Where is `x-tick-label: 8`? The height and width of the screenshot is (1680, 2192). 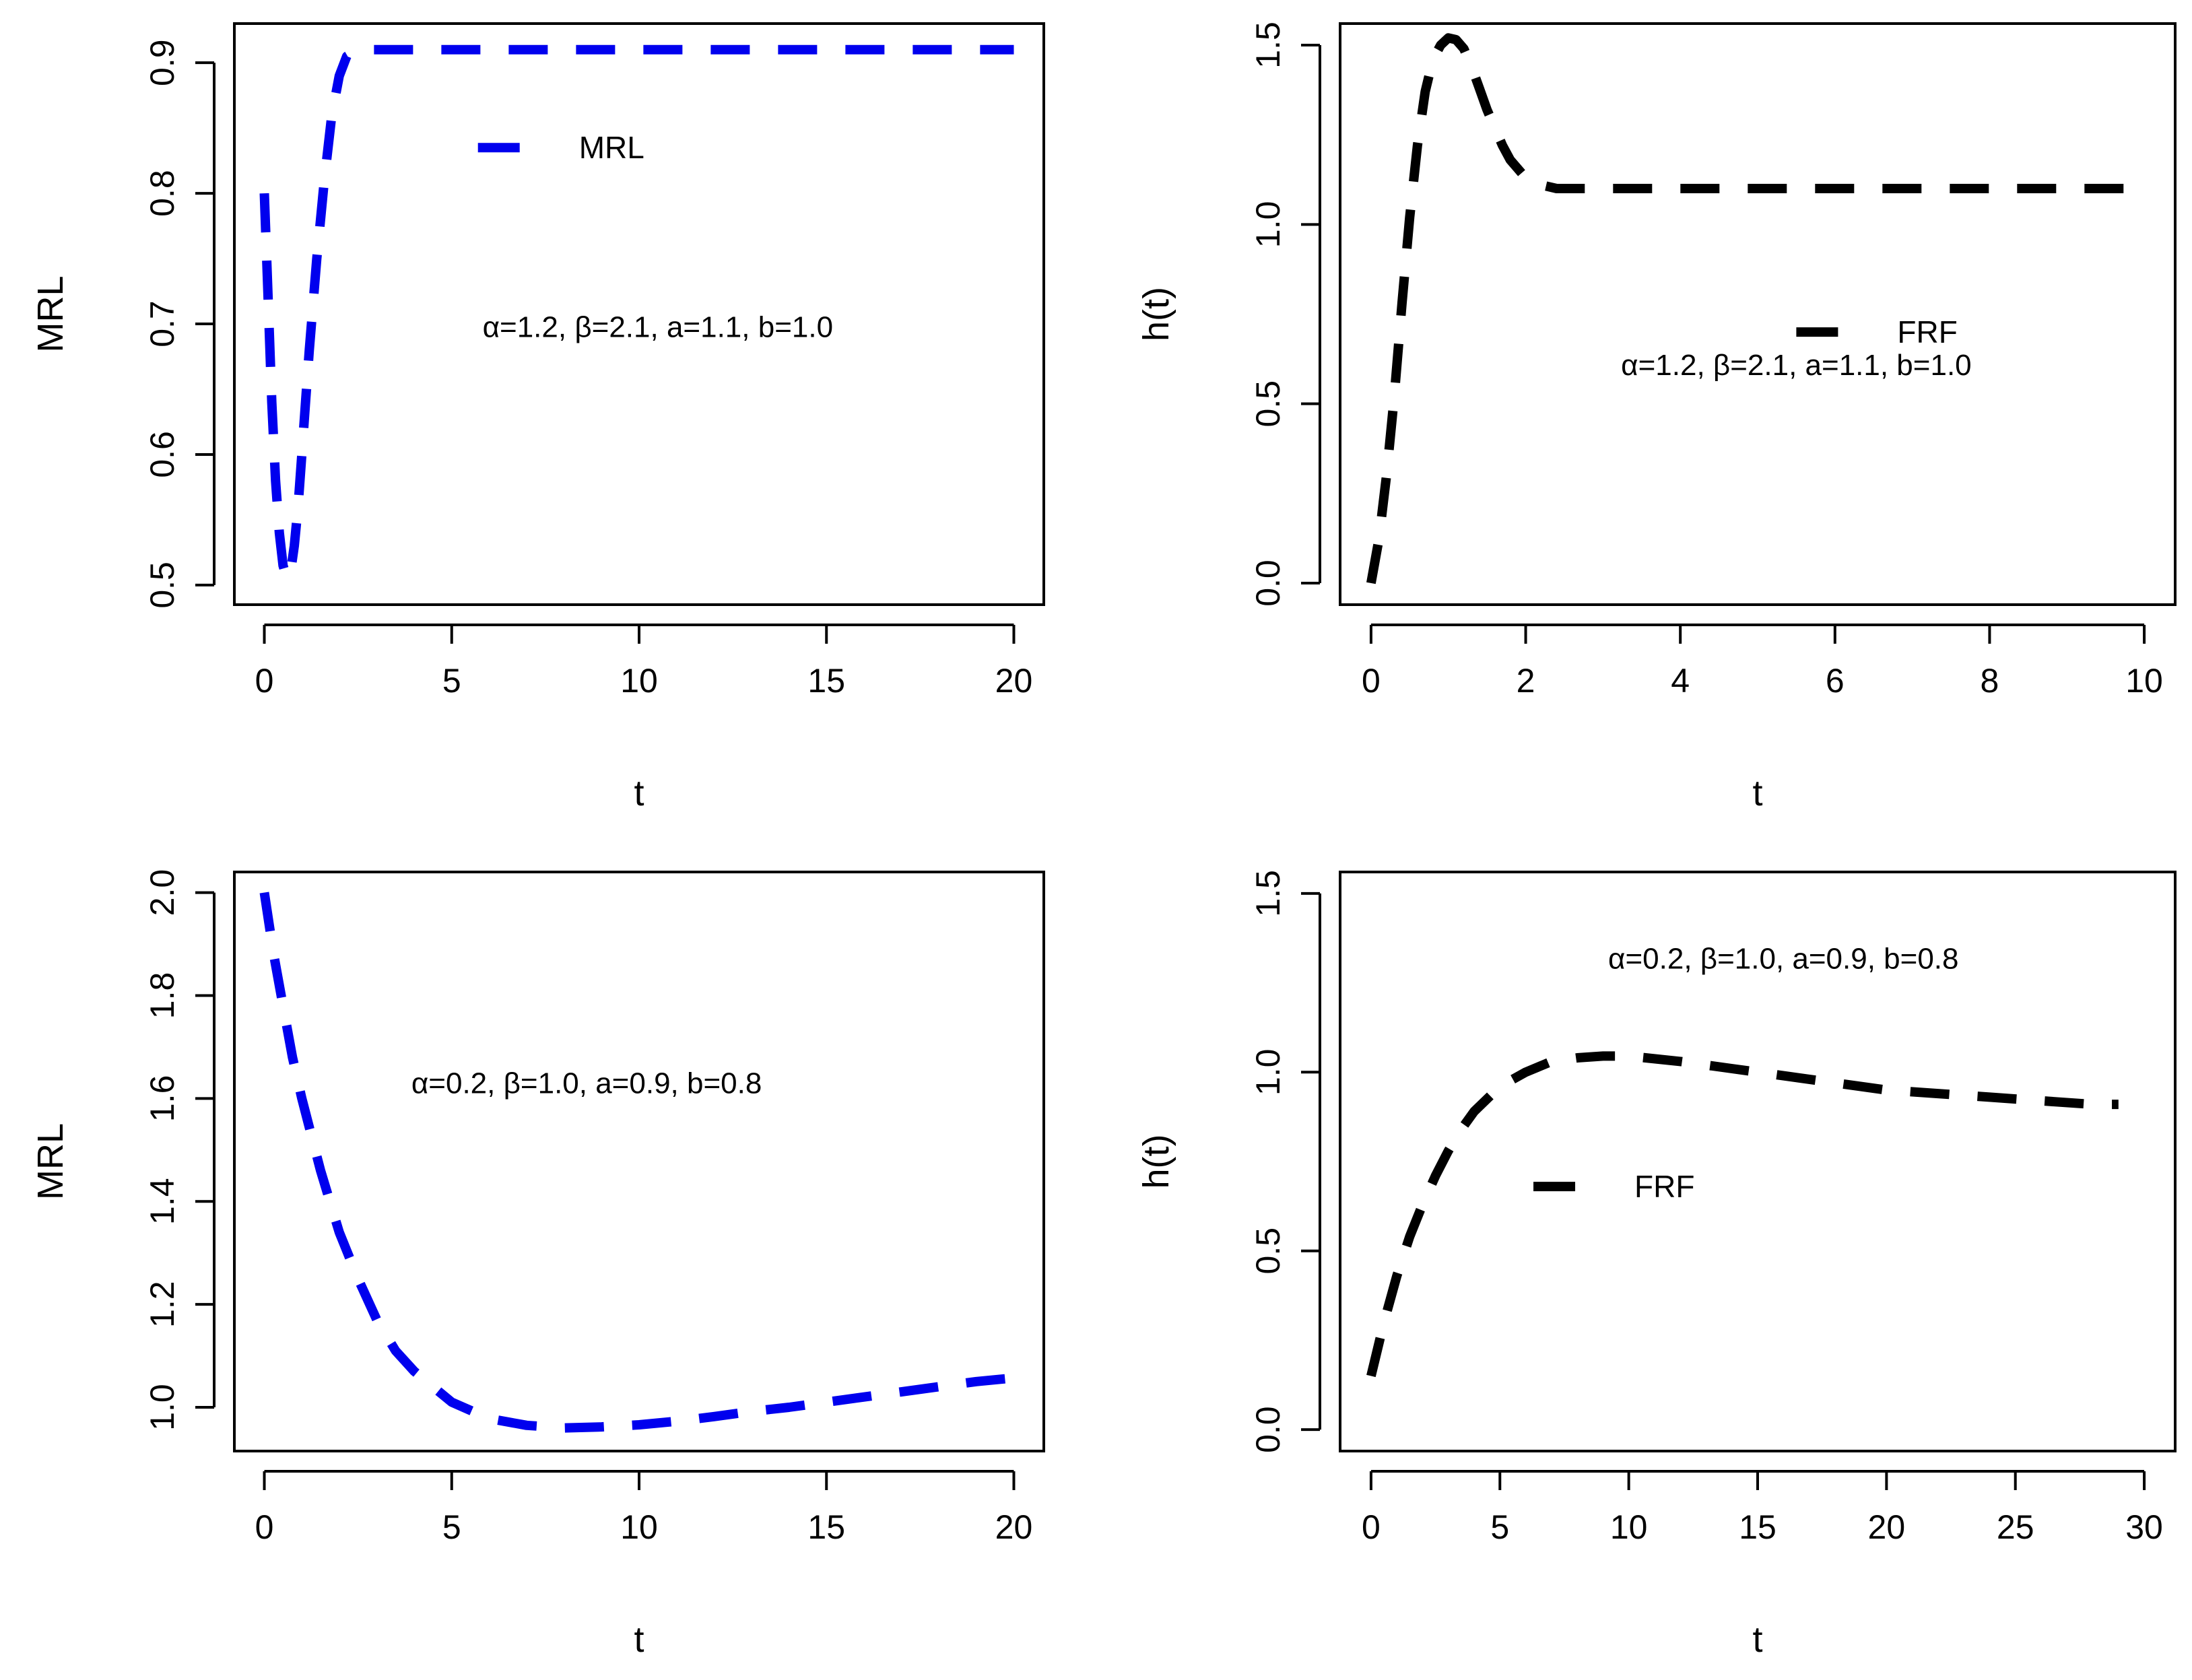
x-tick-label: 8 is located at coordinates (1990, 681).